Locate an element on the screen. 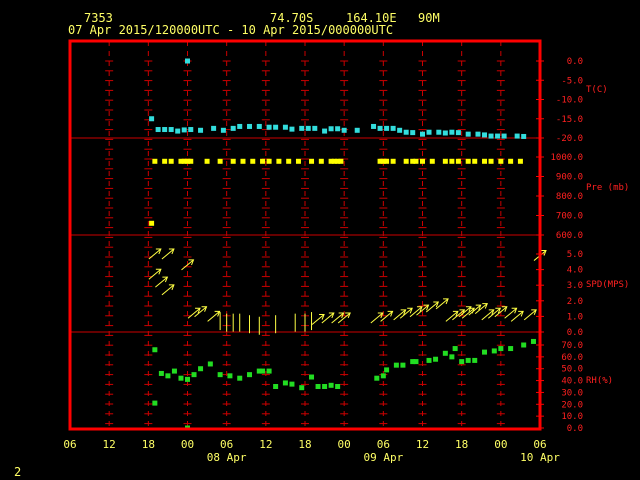  x-tick-label: 18 is located at coordinates (461, 444).